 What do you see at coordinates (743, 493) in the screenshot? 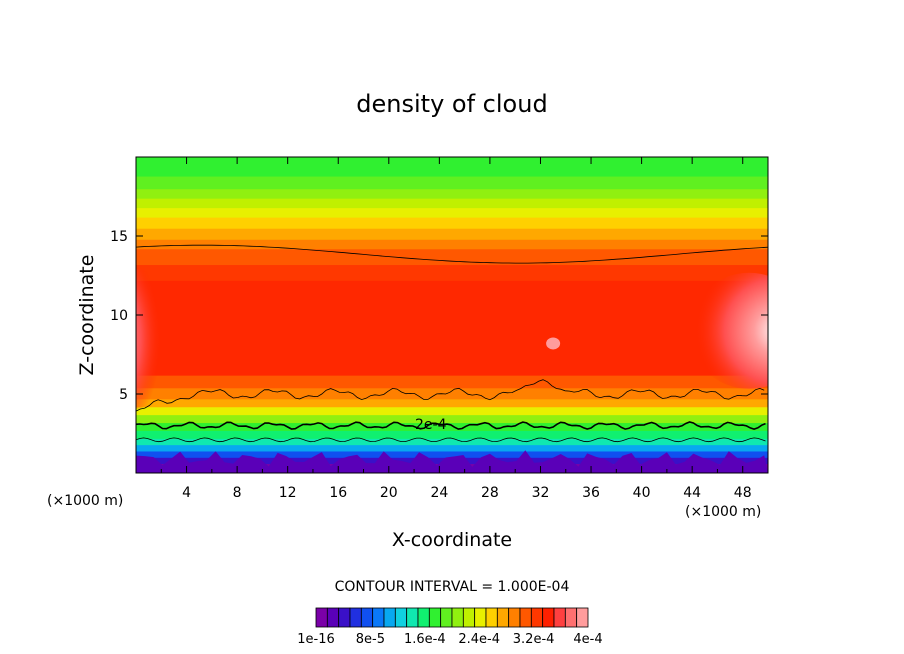
I see `x-tick-label: 48` at bounding box center [743, 493].